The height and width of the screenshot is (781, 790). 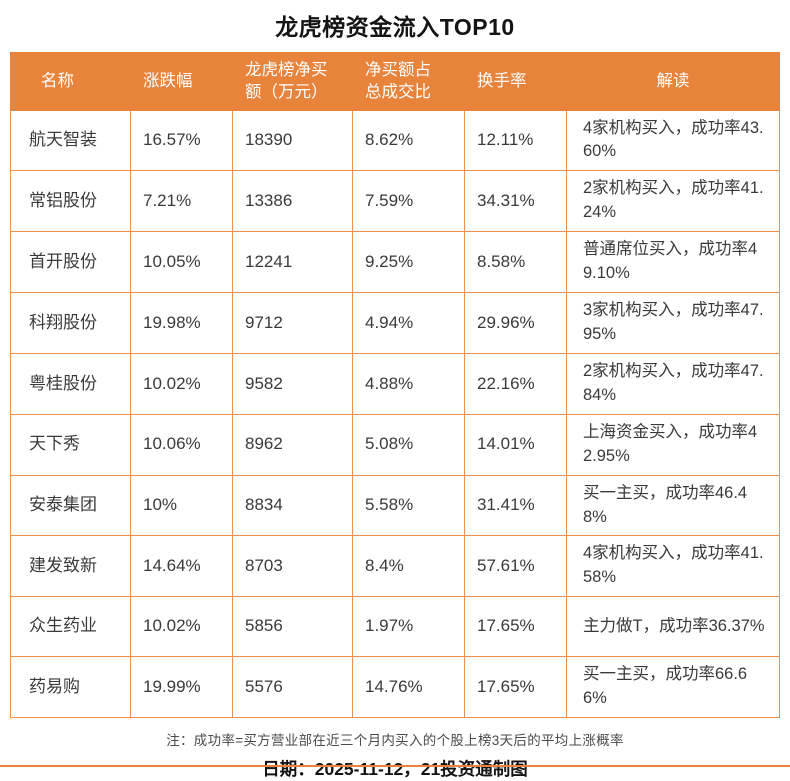 I want to click on stock-name-cell: 科翔股份, so click(x=70, y=323).